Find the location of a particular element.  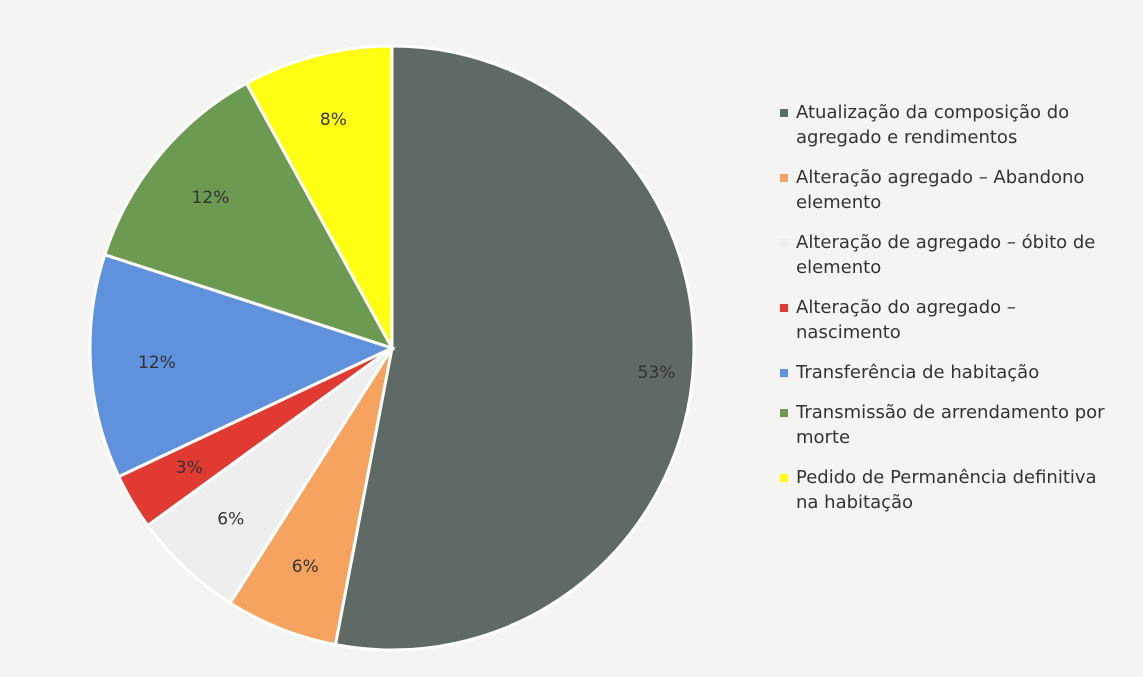

legend-item: Alteração do agregado – nascimento is located at coordinates (950, 320).